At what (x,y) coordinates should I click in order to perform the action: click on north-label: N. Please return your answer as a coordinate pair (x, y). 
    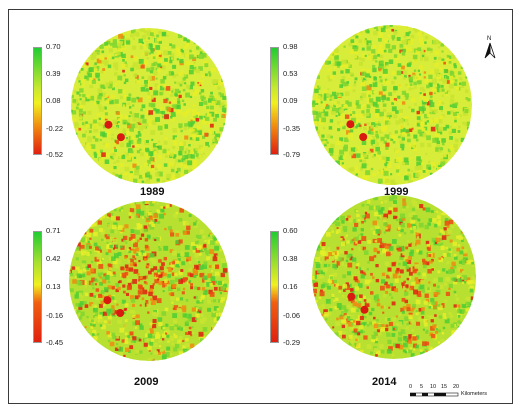
    Looking at the image, I should click on (489, 39).